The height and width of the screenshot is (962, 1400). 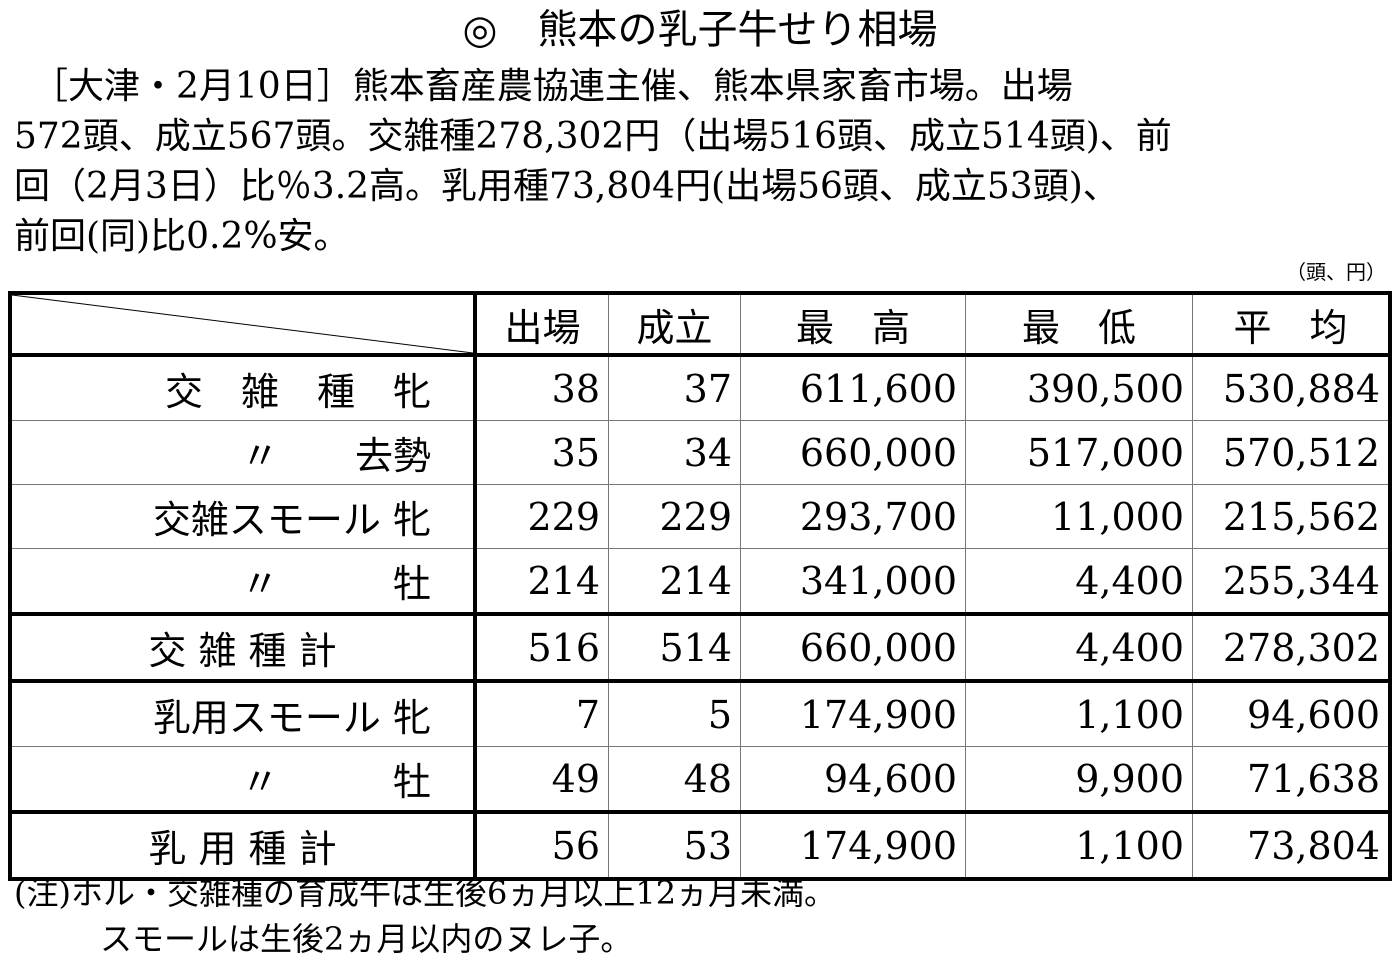 What do you see at coordinates (700, 30) in the screenshot?
I see `page-title: ◎ 熊本の乳子牛せり相場` at bounding box center [700, 30].